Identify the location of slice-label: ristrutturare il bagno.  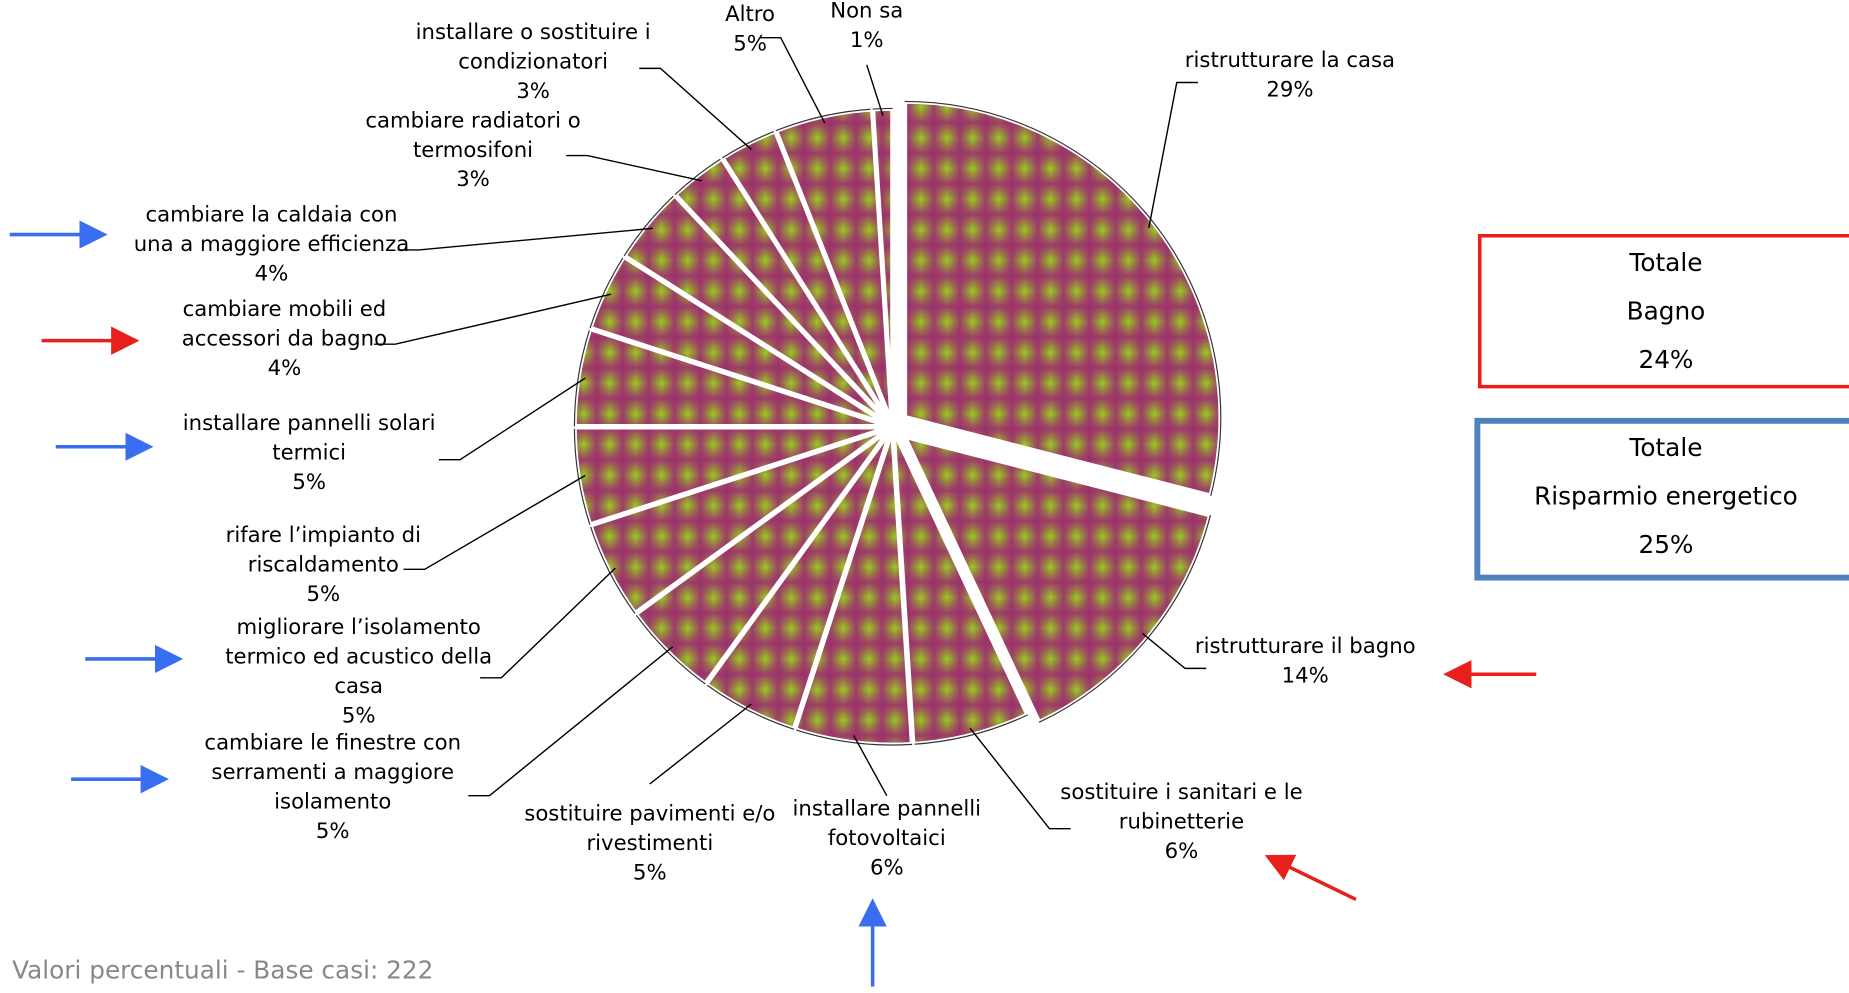
(1305, 646).